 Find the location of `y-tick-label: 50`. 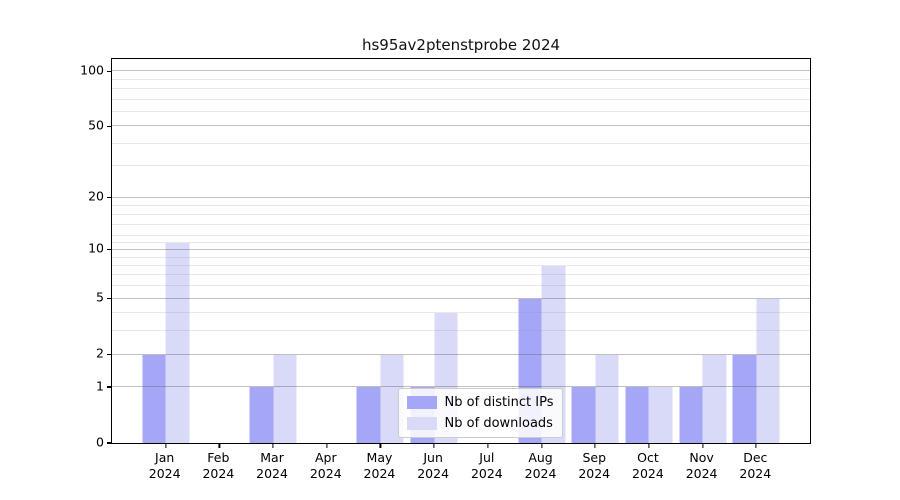

y-tick-label: 50 is located at coordinates (96, 124).